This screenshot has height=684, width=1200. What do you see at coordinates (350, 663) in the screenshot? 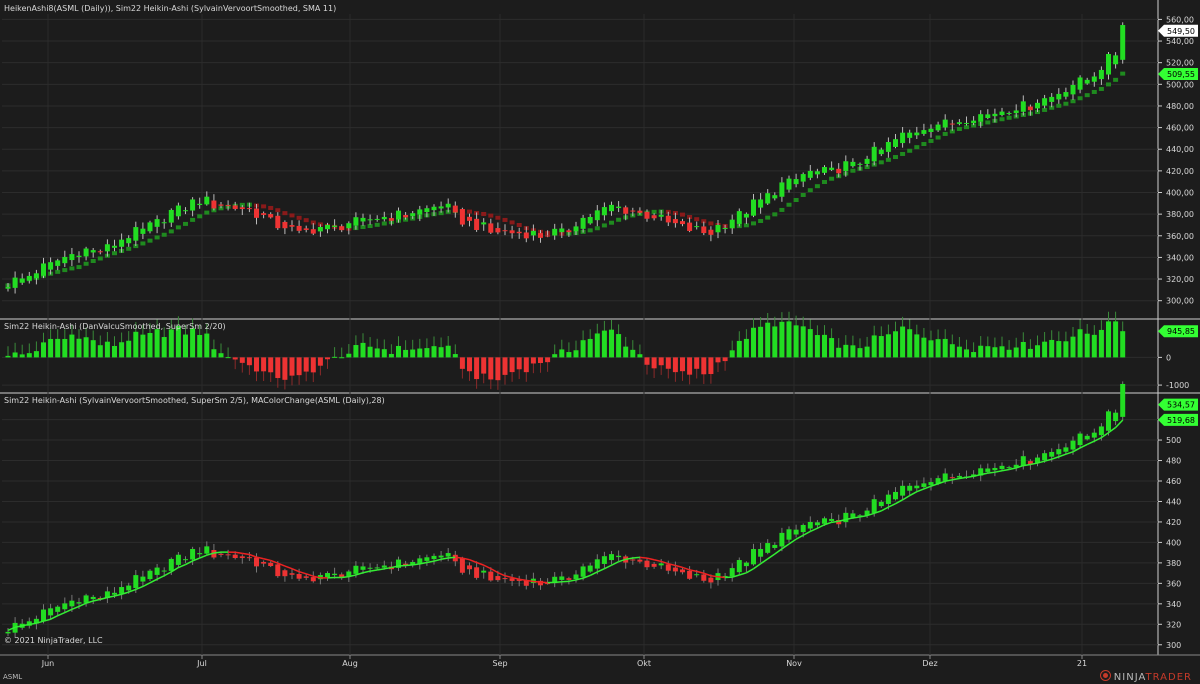
I see `x-tick-label: Aug` at bounding box center [350, 663].